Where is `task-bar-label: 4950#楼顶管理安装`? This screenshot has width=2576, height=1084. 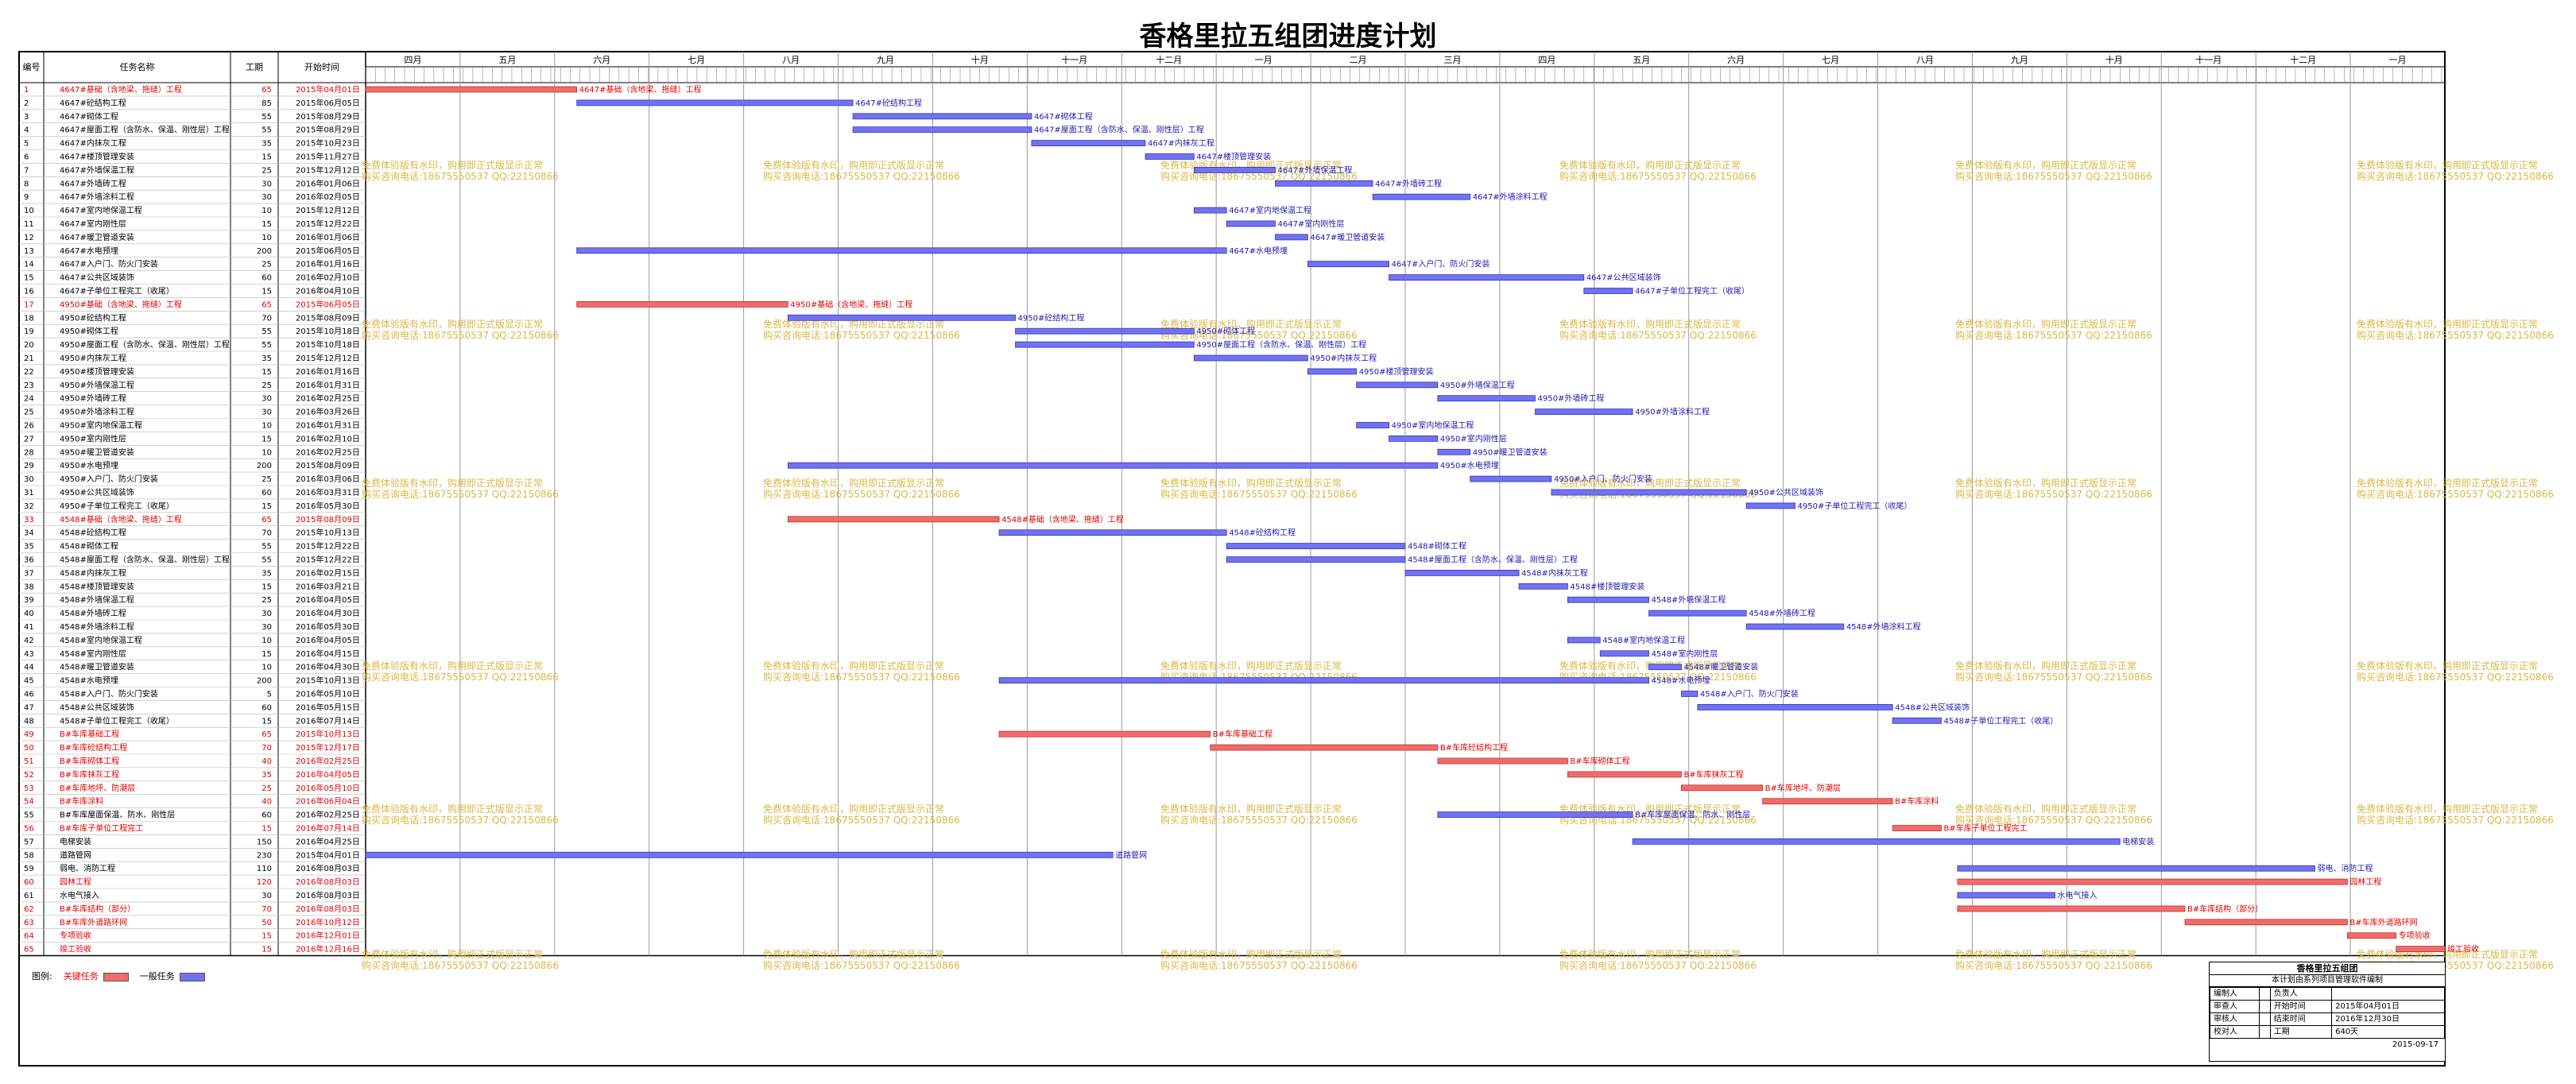
task-bar-label: 4950#楼顶管理安装 is located at coordinates (1396, 371).